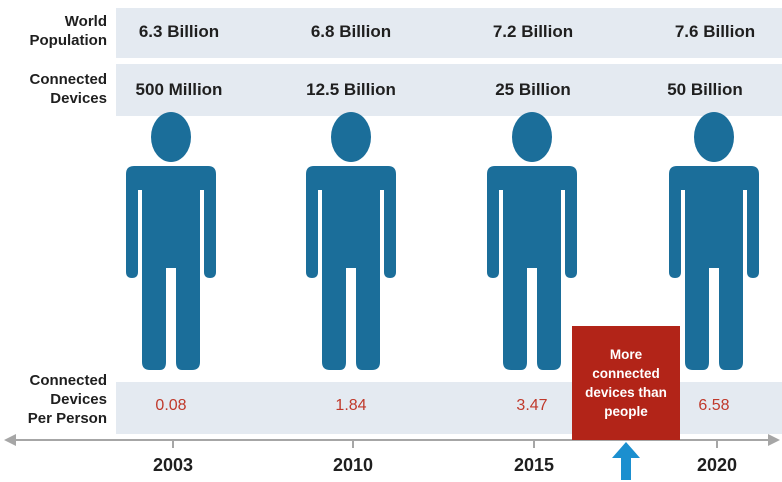 This screenshot has width=782, height=482. What do you see at coordinates (179, 89) in the screenshot?
I see `devices-value: 500 Million` at bounding box center [179, 89].